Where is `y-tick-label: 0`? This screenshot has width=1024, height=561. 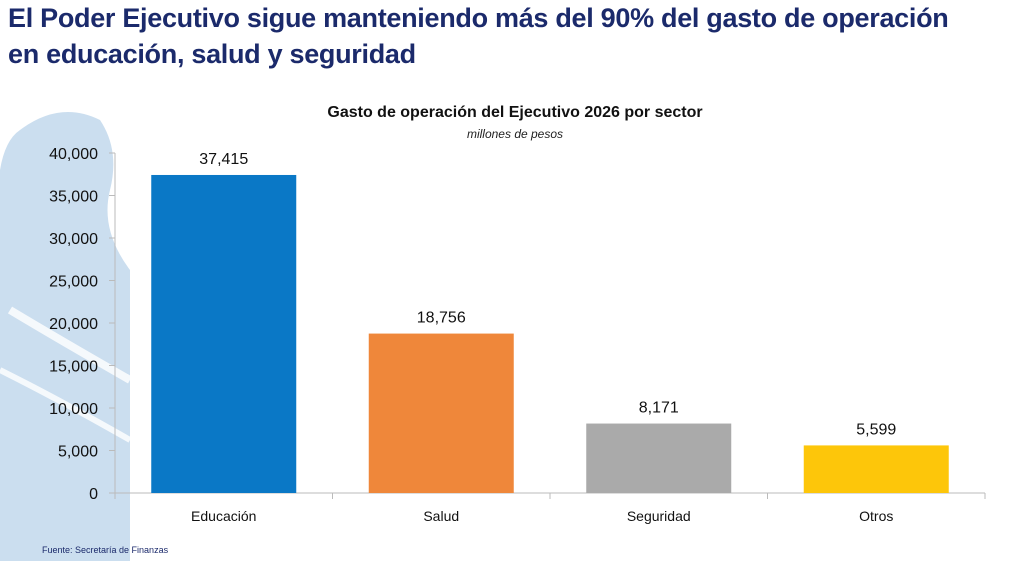
y-tick-label: 0 is located at coordinates (93, 494).